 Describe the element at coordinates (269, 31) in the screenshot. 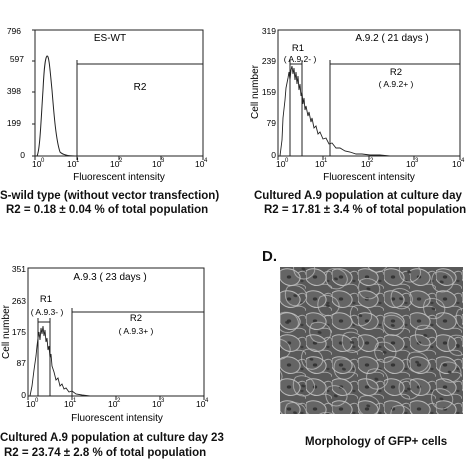

I see `y-tick: 319` at that location.